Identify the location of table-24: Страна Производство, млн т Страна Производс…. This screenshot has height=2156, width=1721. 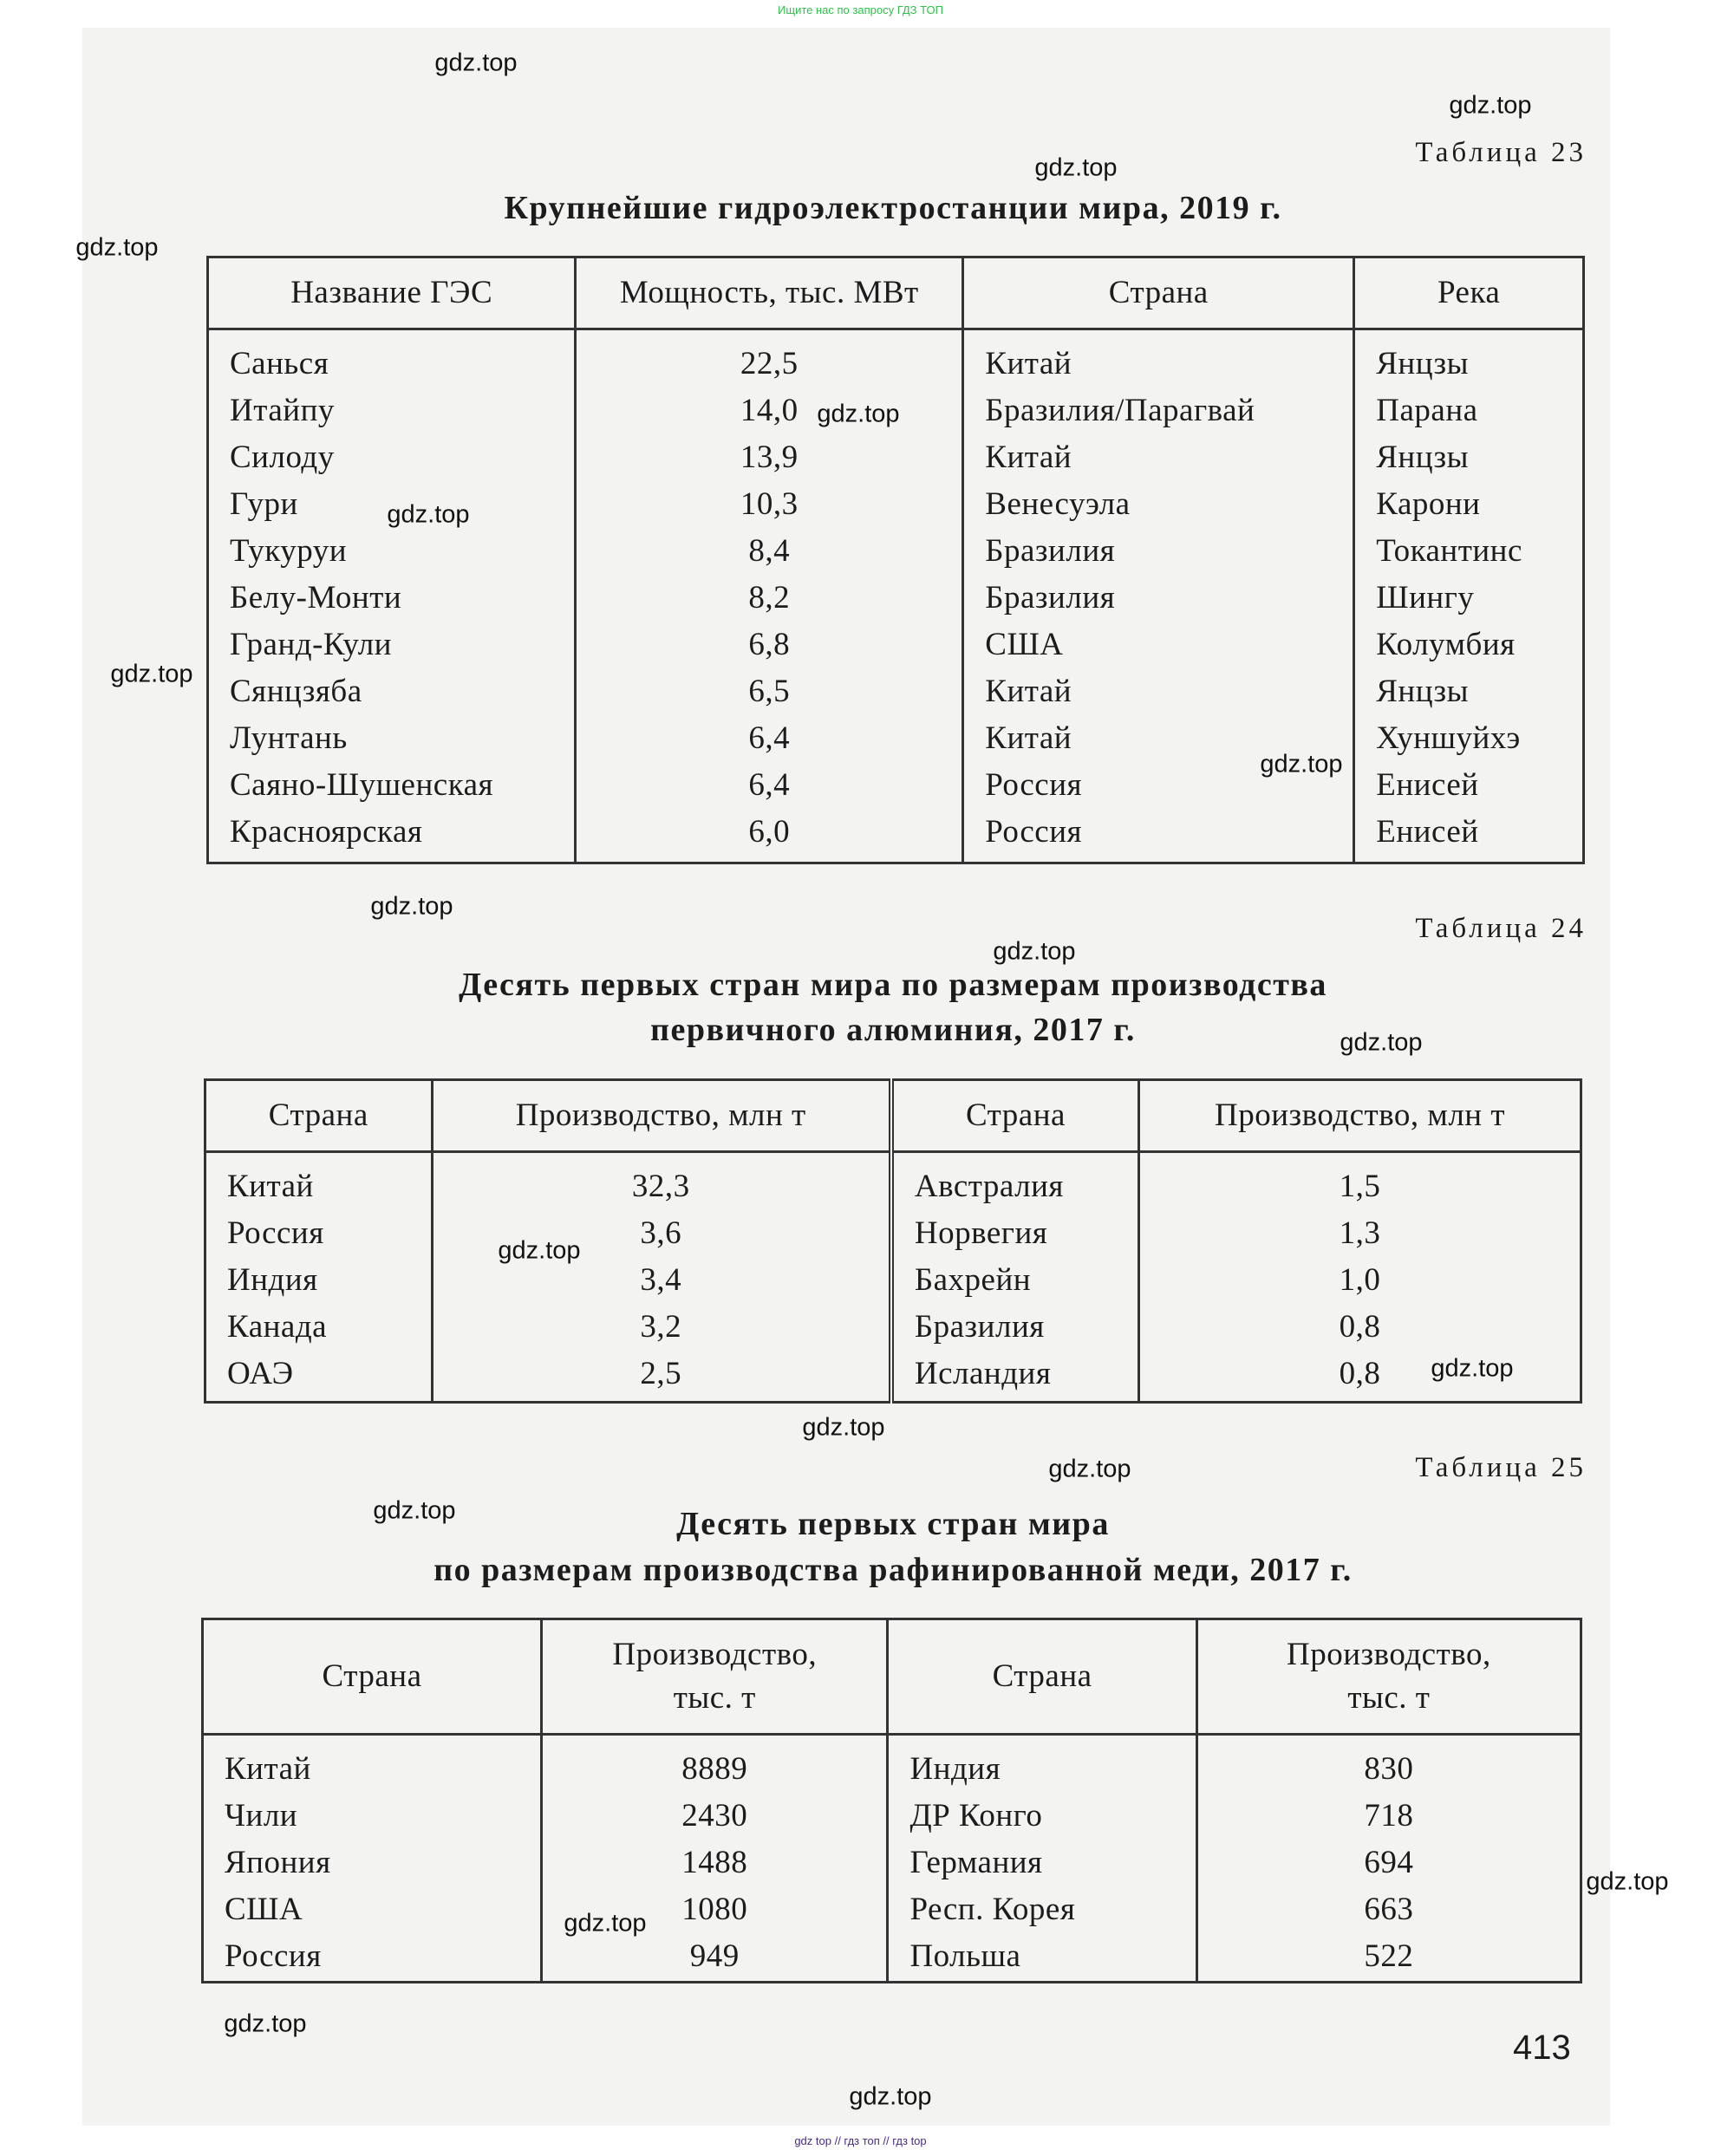
(893, 1241).